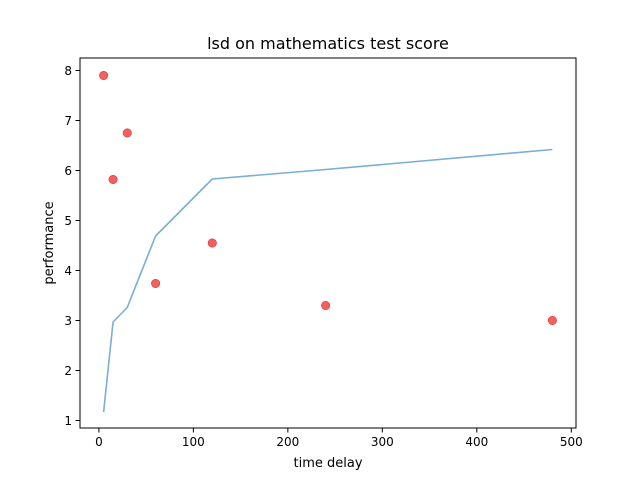  I want to click on x-tick-label: 100, so click(193, 442).